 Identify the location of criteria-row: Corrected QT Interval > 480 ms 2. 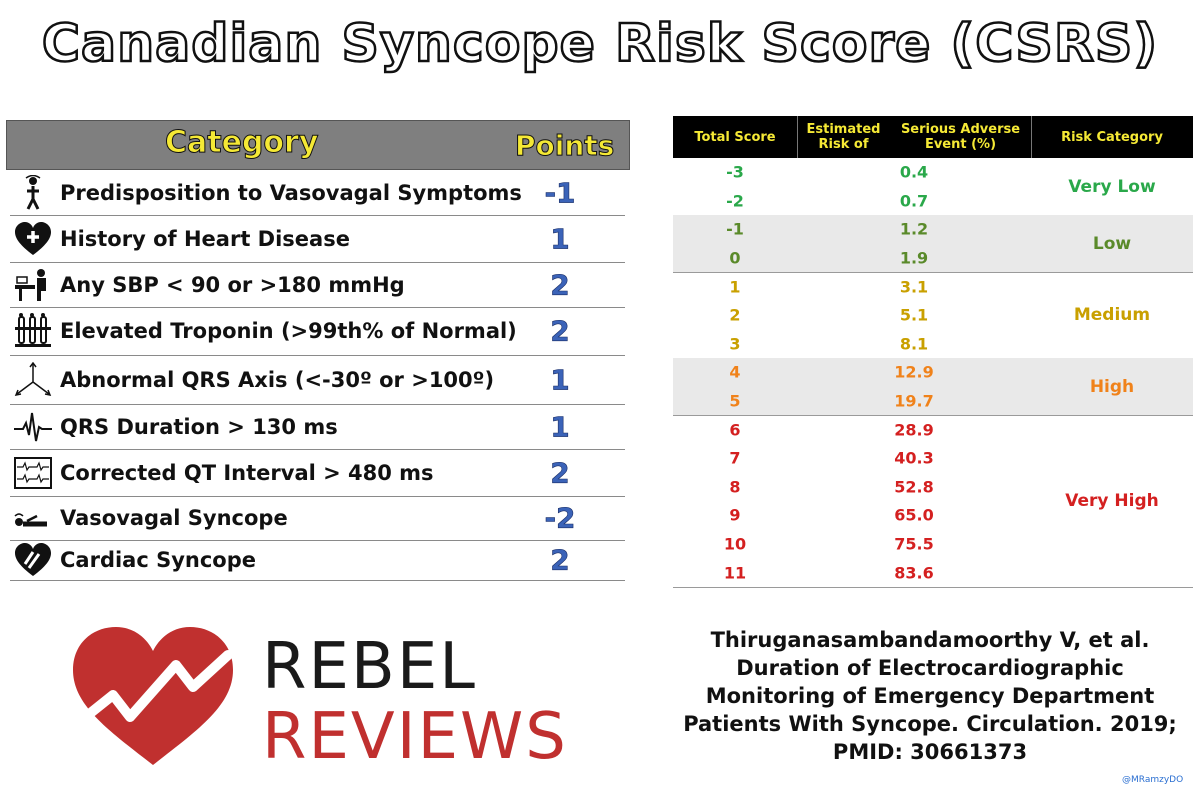
(317, 473).